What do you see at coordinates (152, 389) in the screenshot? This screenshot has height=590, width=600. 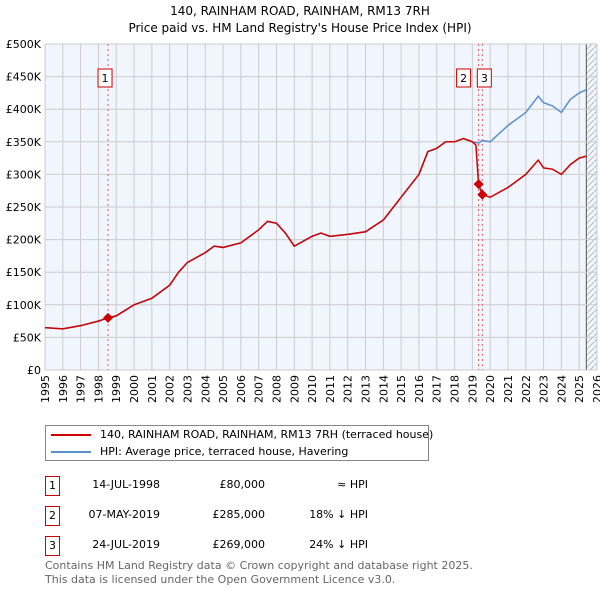 I see `x-tick-label: 2001` at bounding box center [152, 389].